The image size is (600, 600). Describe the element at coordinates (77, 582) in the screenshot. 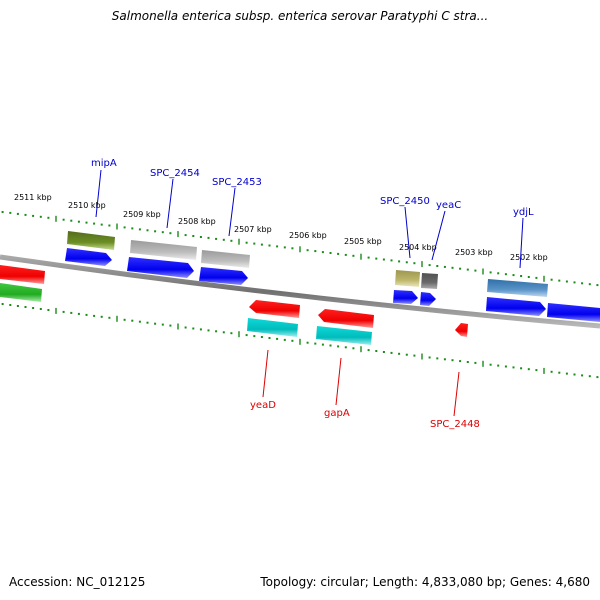

I see `accession-text: Accession: NC_012125` at that location.